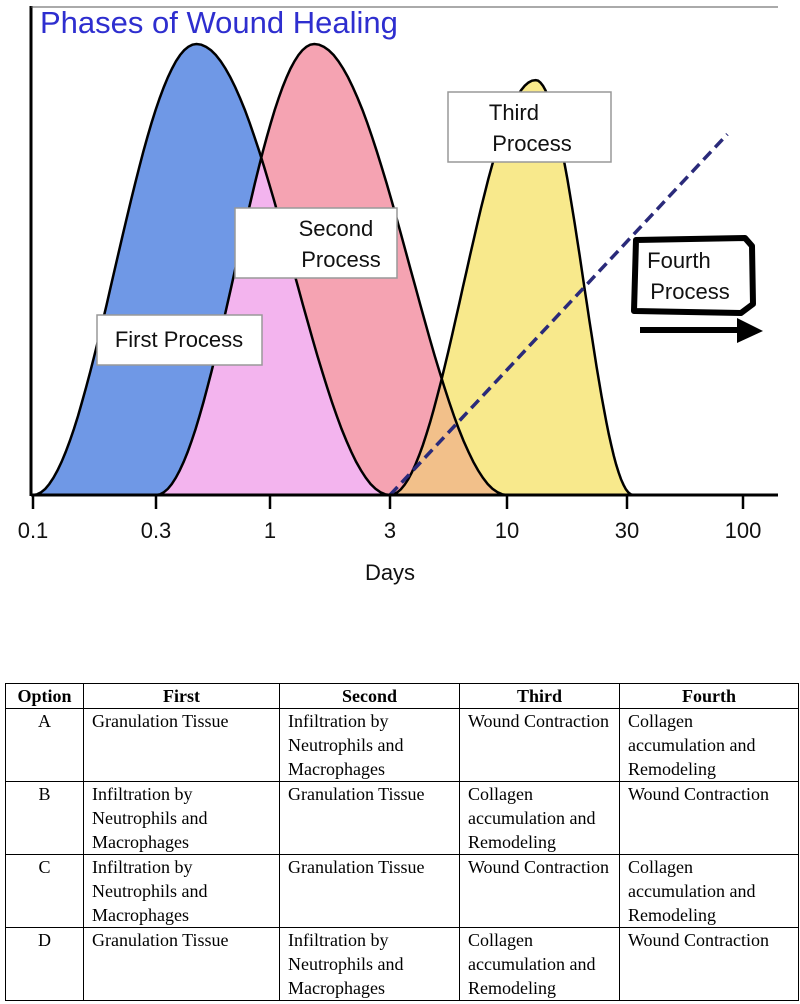  I want to click on option-letter: B, so click(44, 818).